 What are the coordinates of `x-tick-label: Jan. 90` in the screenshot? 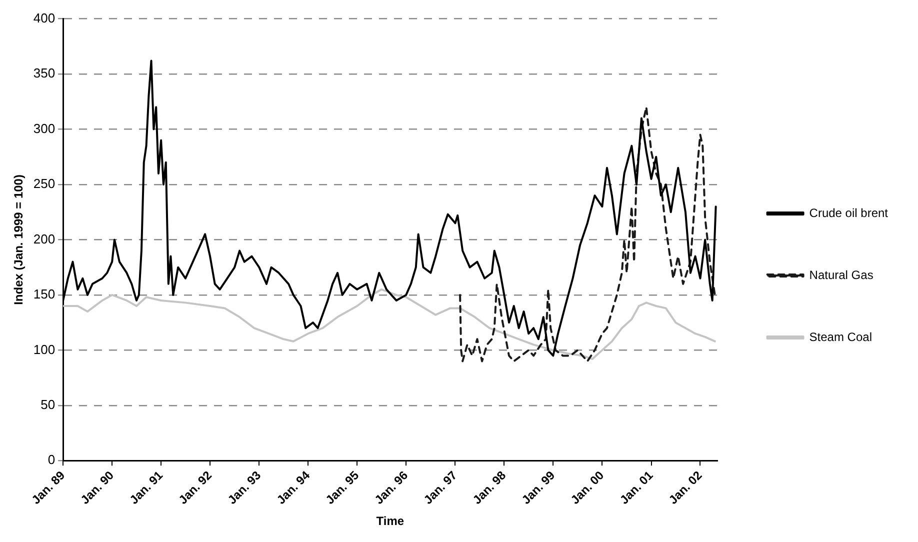 It's located at (97, 487).